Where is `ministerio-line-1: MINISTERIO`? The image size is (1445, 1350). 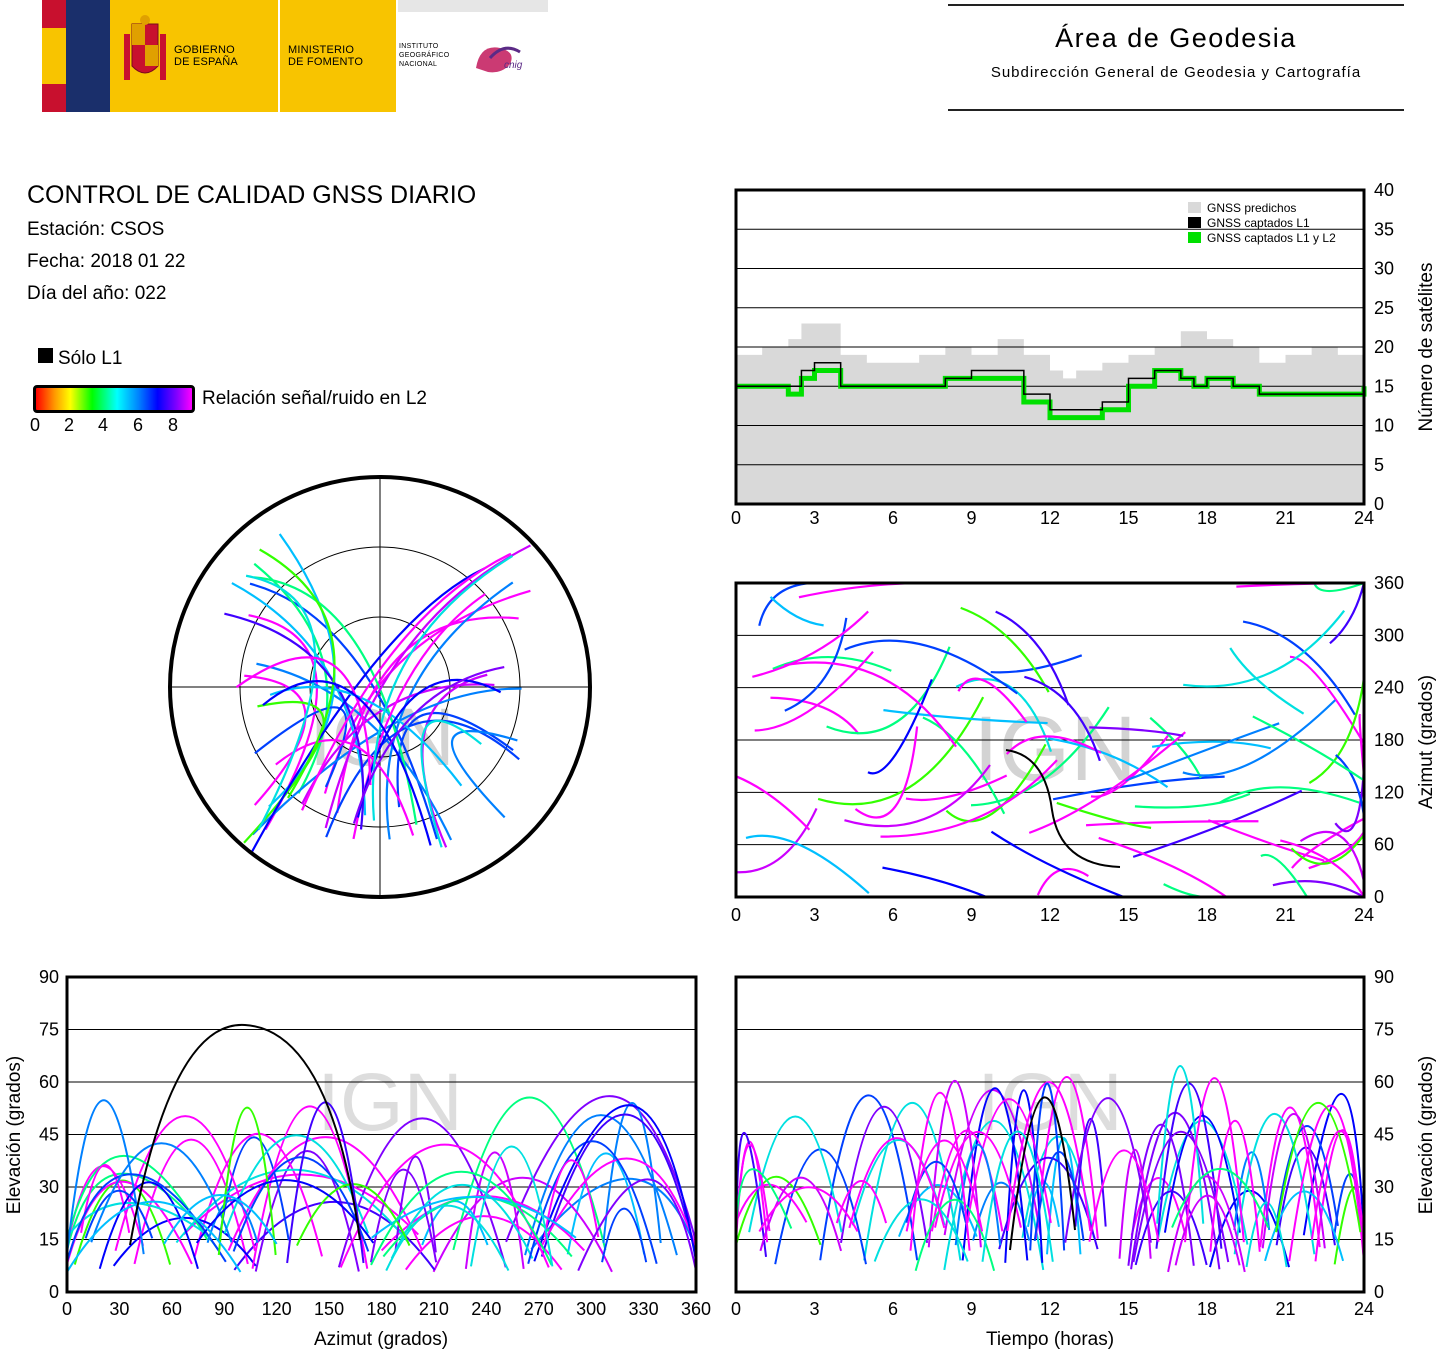
ministerio-line-1: MINISTERIO is located at coordinates (321, 50).